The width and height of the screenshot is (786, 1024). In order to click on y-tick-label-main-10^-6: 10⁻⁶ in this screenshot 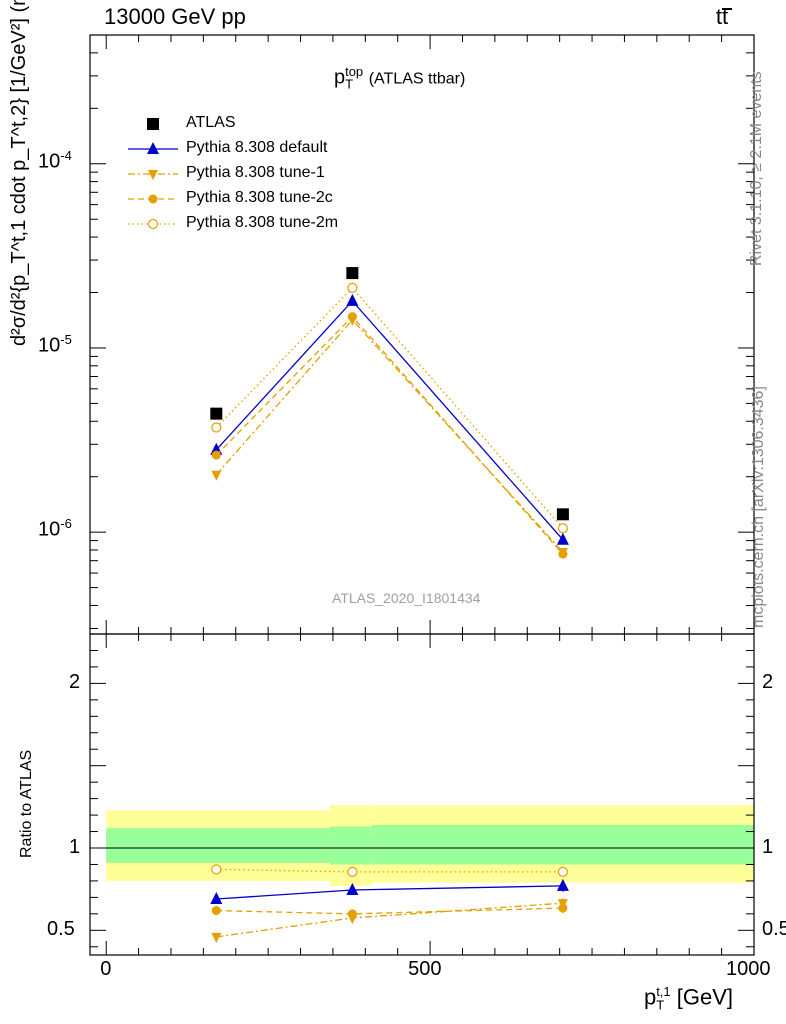, I will do `click(55, 528)`.